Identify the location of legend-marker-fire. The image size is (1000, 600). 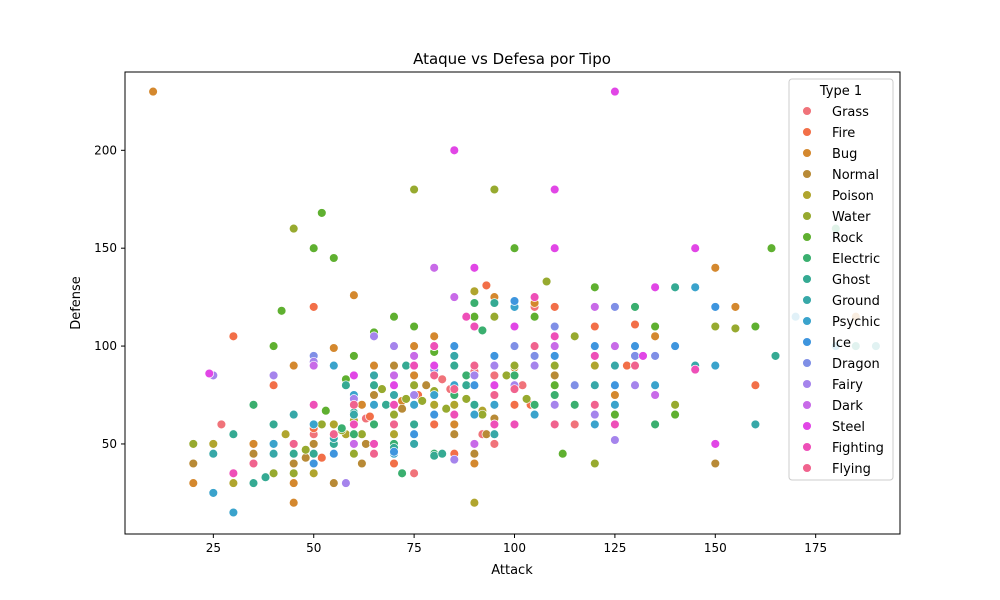
(807, 132).